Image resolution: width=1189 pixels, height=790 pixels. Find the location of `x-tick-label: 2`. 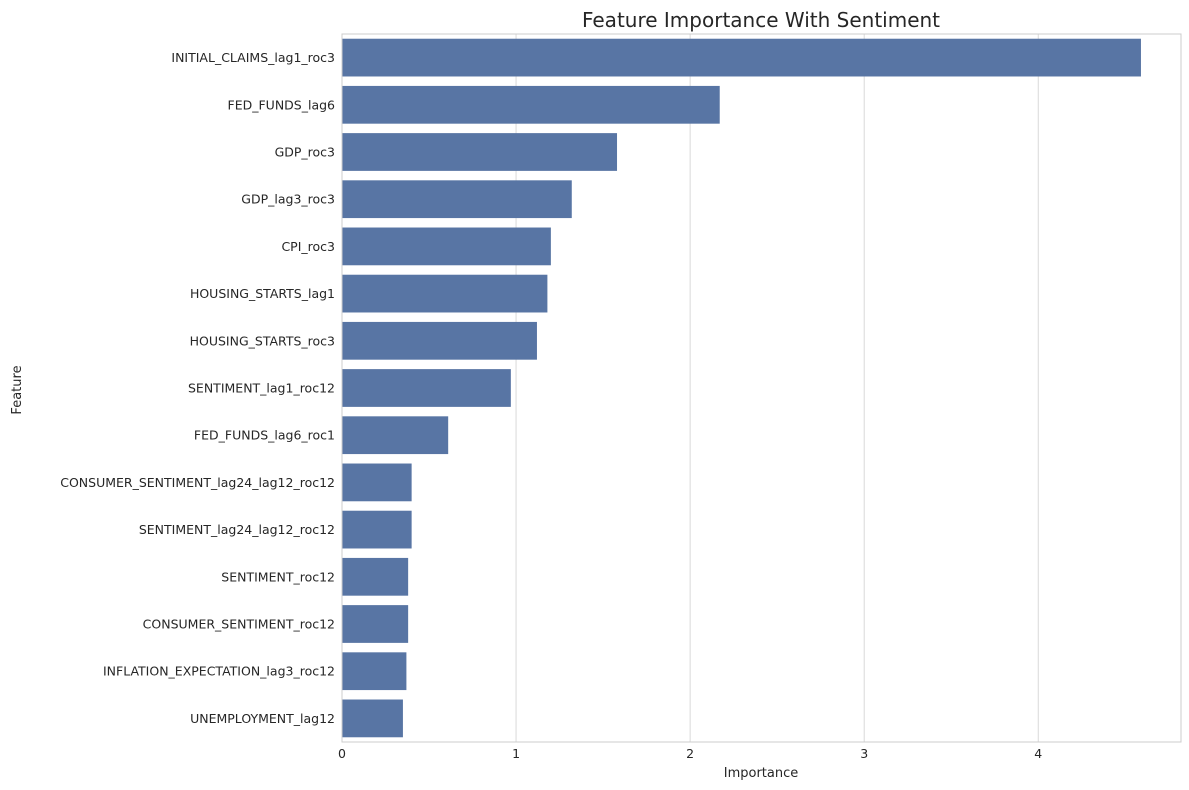

x-tick-label: 2 is located at coordinates (690, 753).